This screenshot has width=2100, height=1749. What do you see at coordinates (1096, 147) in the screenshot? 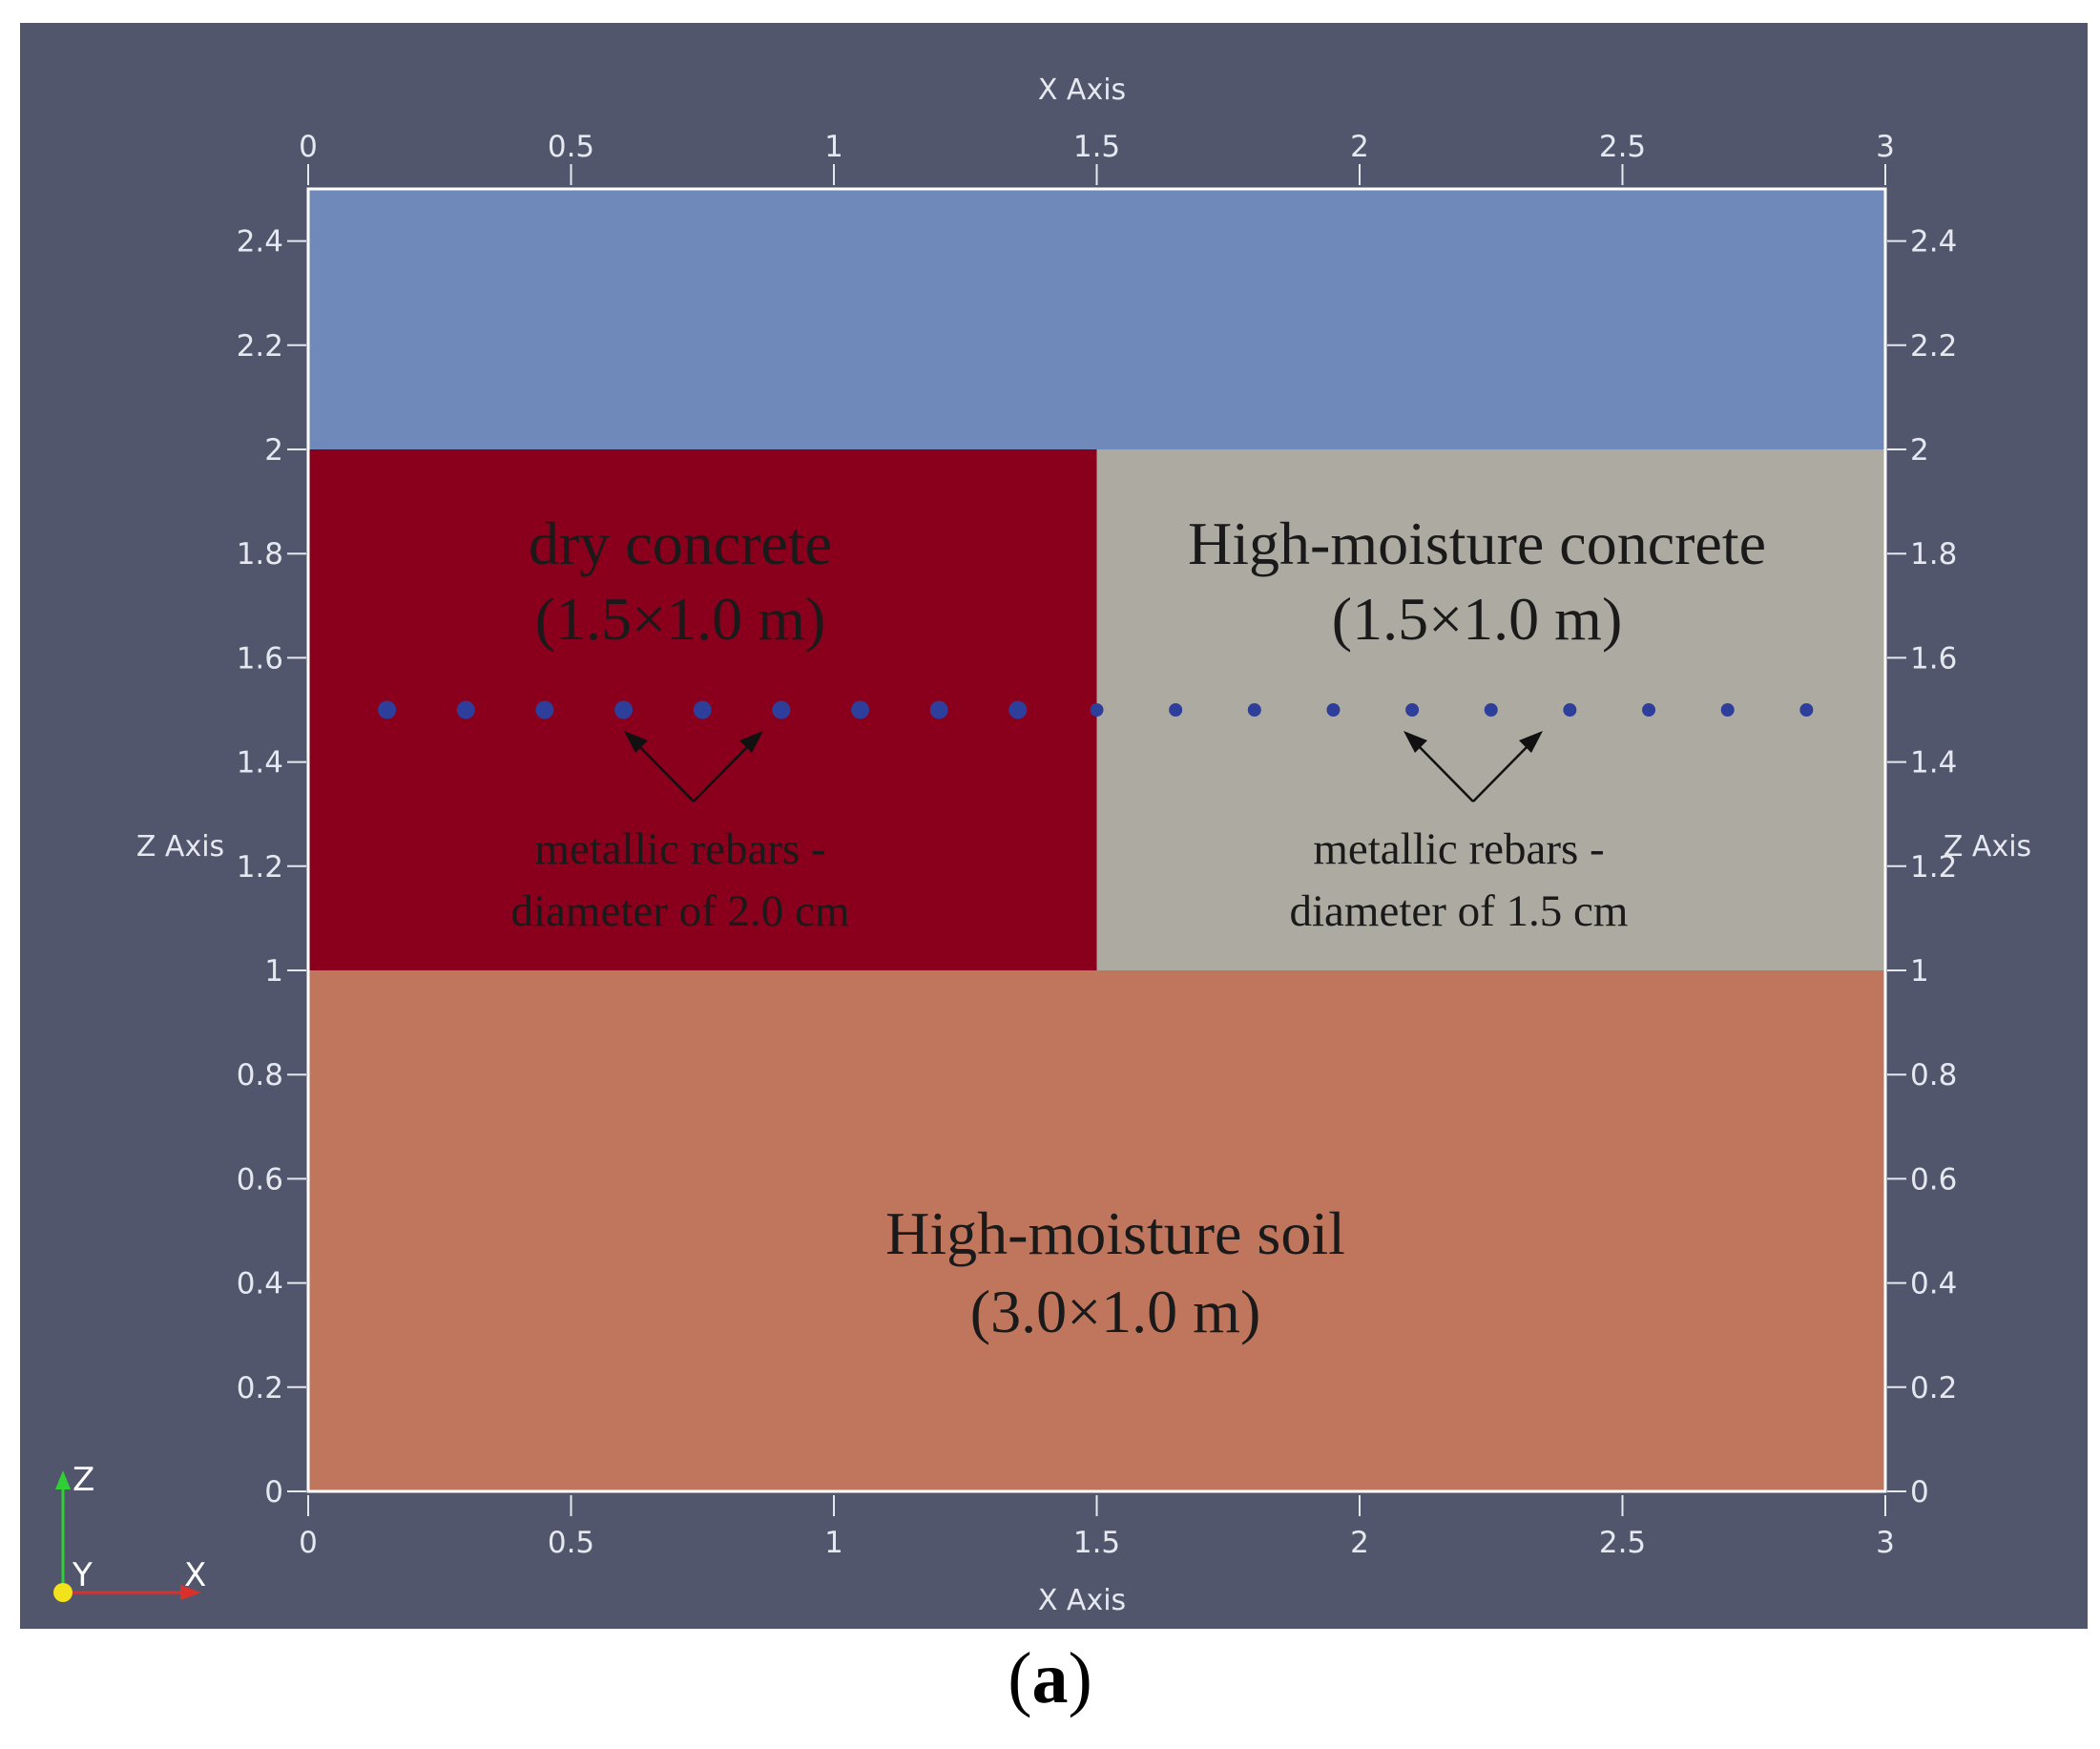
I see `x-tick-label-top: 1.5` at bounding box center [1096, 147].